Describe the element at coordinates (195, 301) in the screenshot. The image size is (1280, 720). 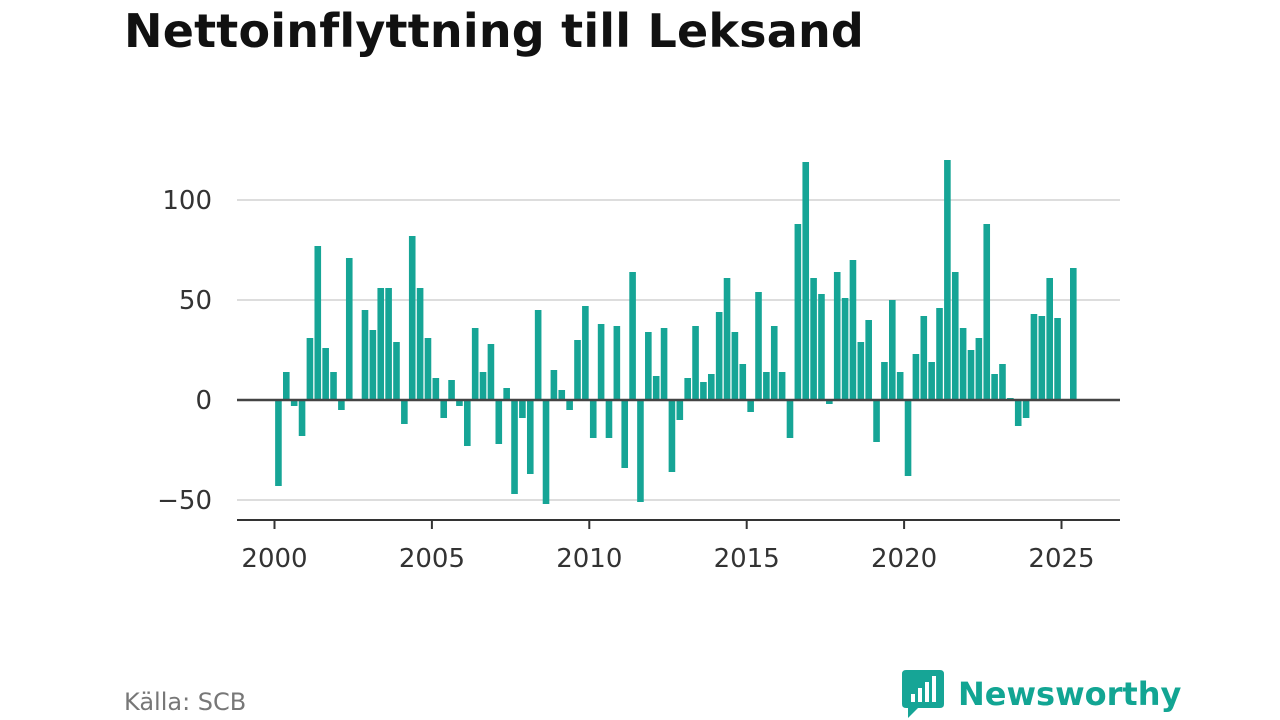
I see `y-tick-label: 50` at that location.